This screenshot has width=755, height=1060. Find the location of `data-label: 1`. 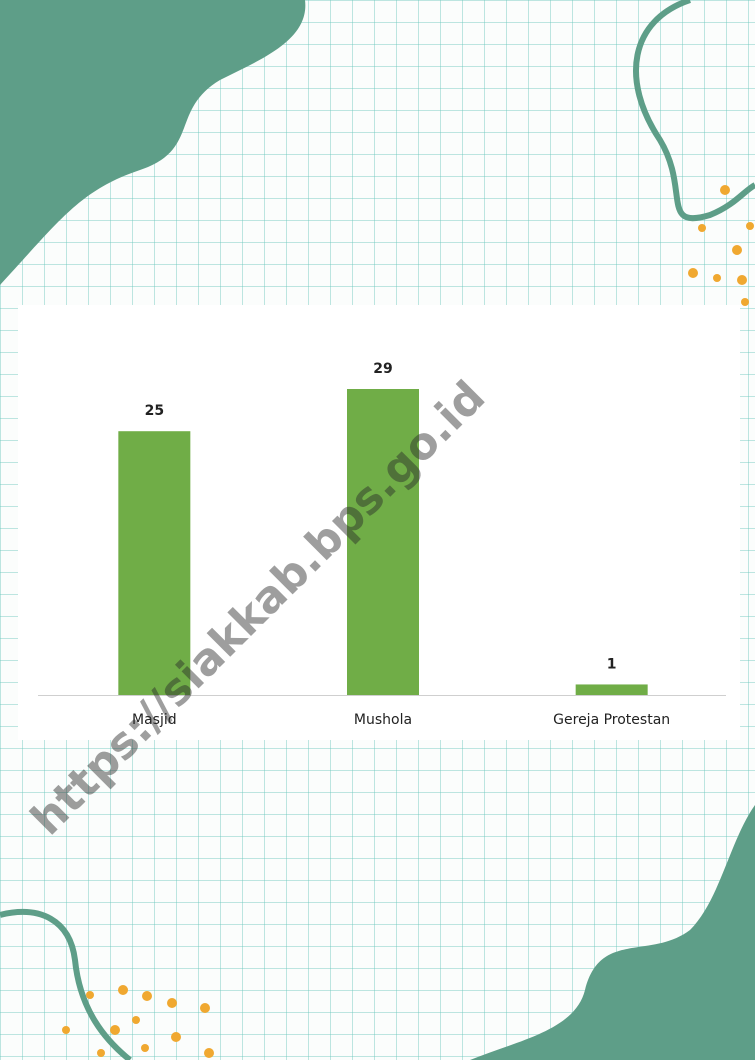

data-label: 1 is located at coordinates (612, 664).